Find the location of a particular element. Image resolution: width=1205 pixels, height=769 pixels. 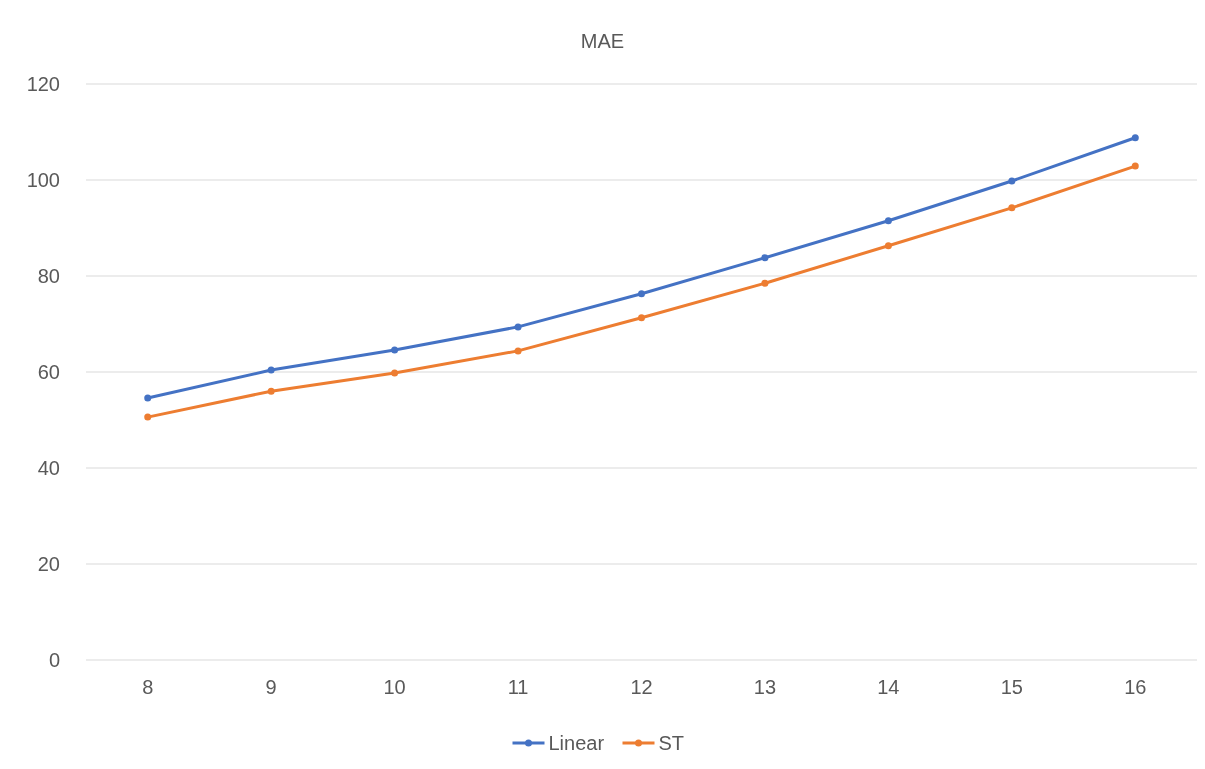

y-tick-label: 20 is located at coordinates (48, 564).